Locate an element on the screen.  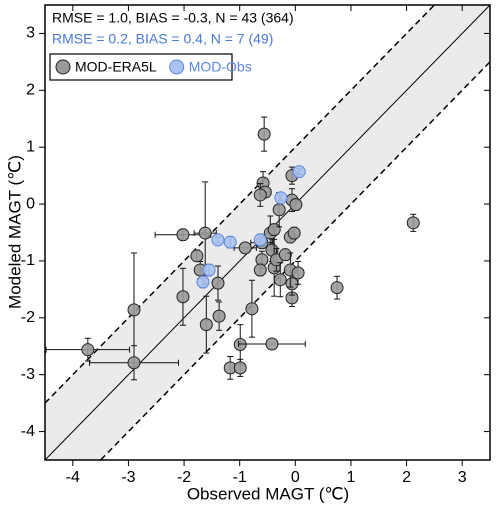
legend-label: MOD-ERA5L is located at coordinates (116, 67).